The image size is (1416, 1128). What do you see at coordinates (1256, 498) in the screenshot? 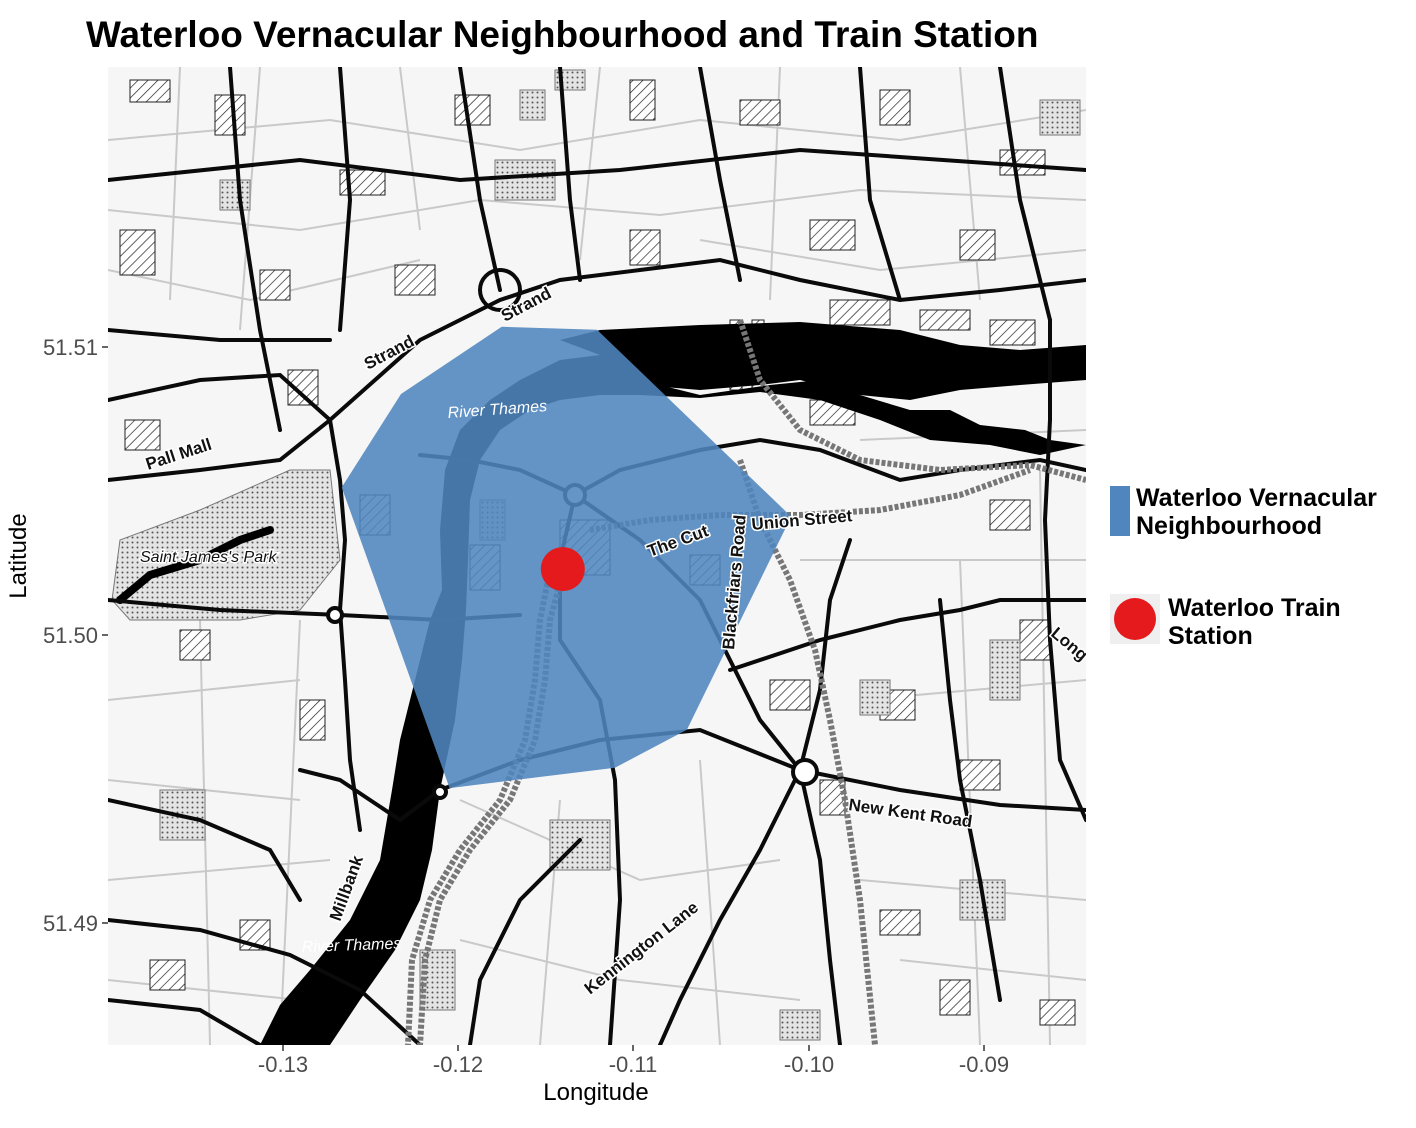
I see `legend-label-neighbourhood-line1: Waterloo Vernacular` at bounding box center [1256, 498].